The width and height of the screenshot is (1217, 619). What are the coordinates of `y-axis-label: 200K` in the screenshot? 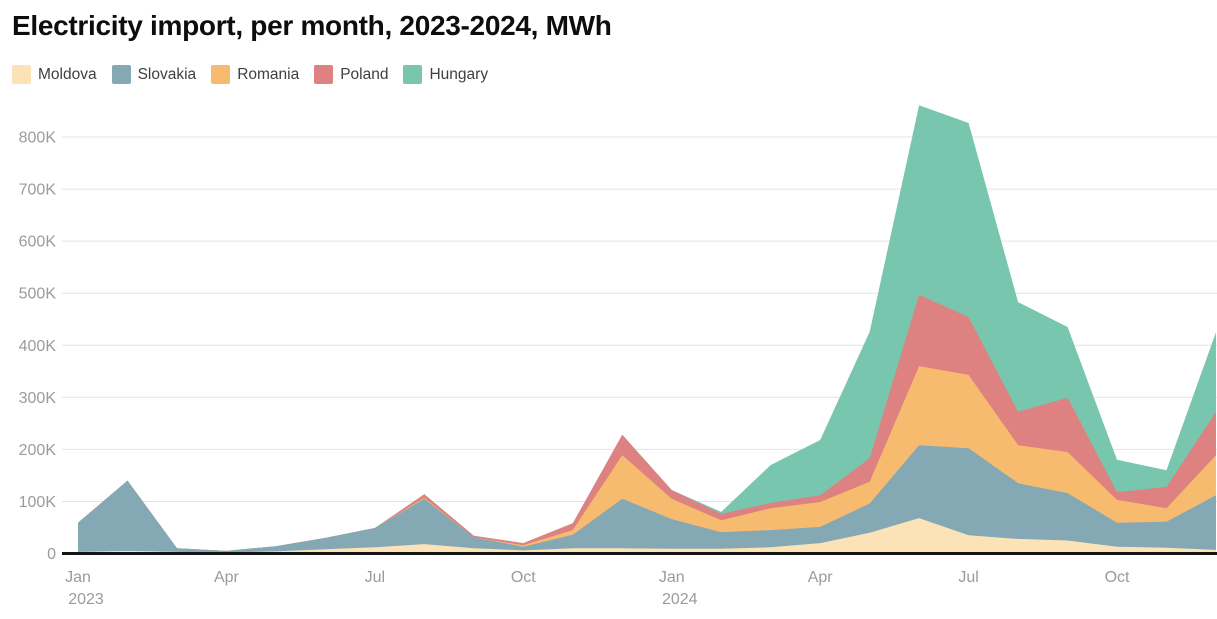 It's located at (38, 450).